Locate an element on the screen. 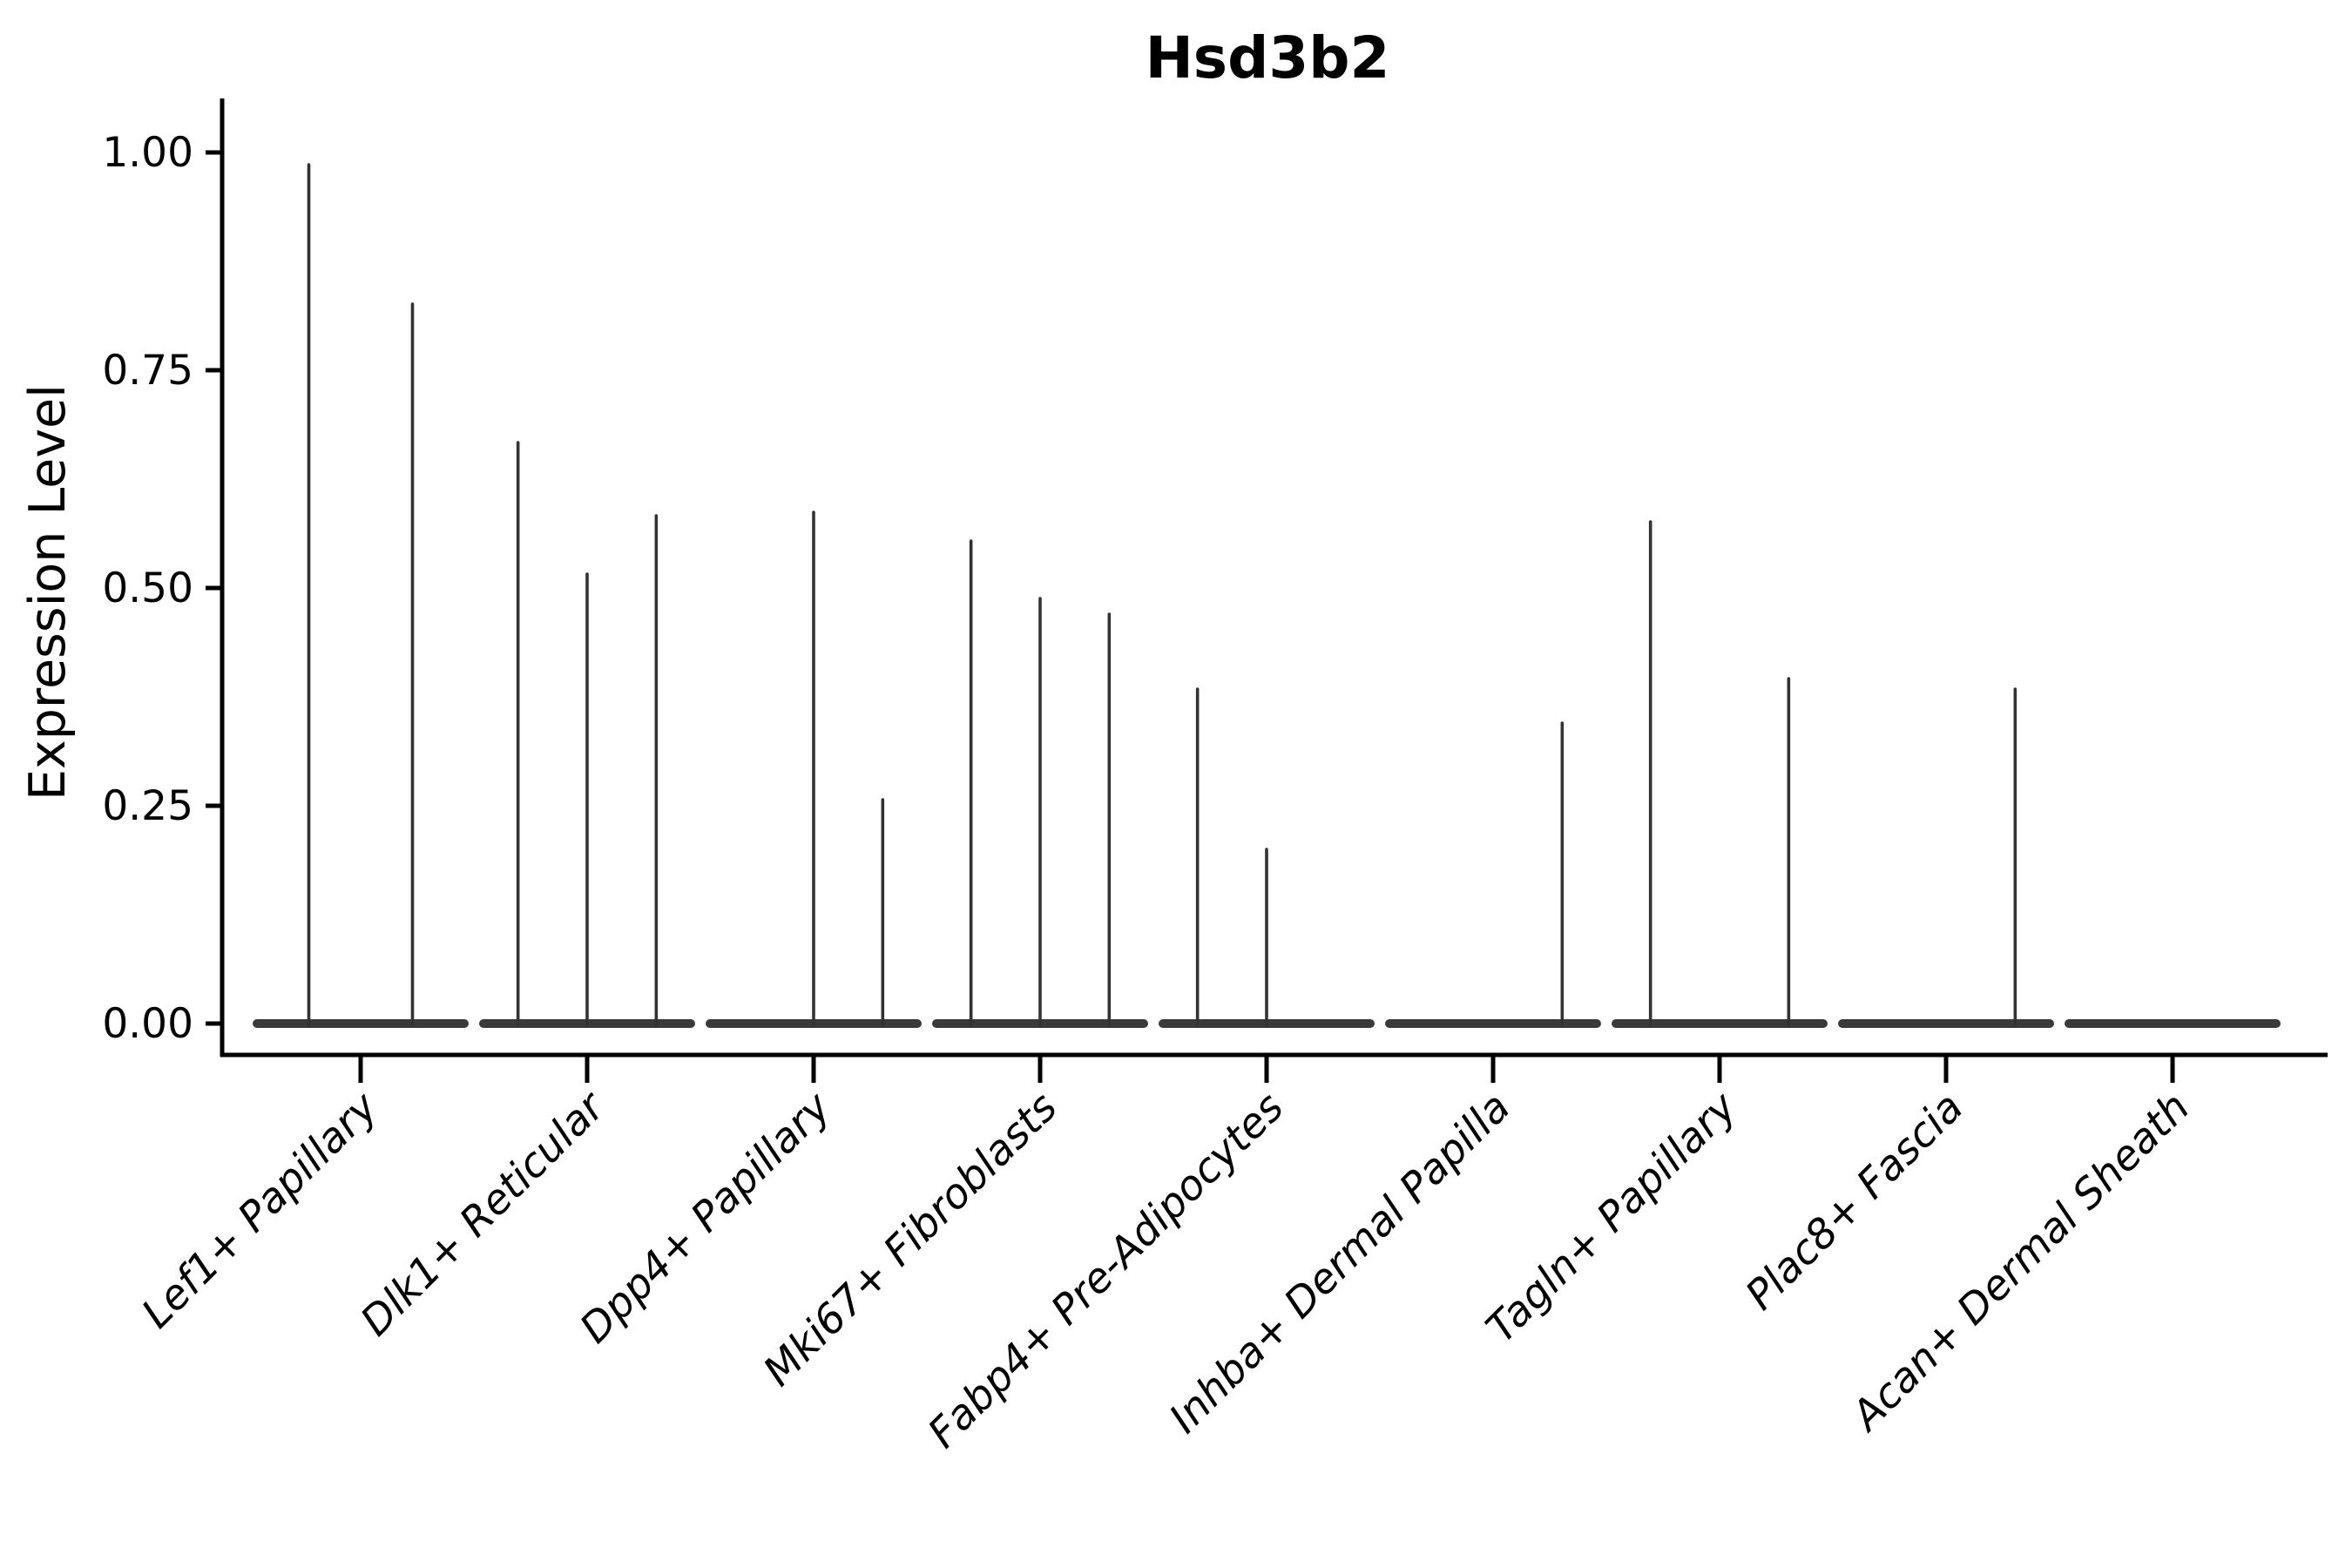  x-axis-tick-label: Lef1+ Papillary is located at coordinates (260, 1211).